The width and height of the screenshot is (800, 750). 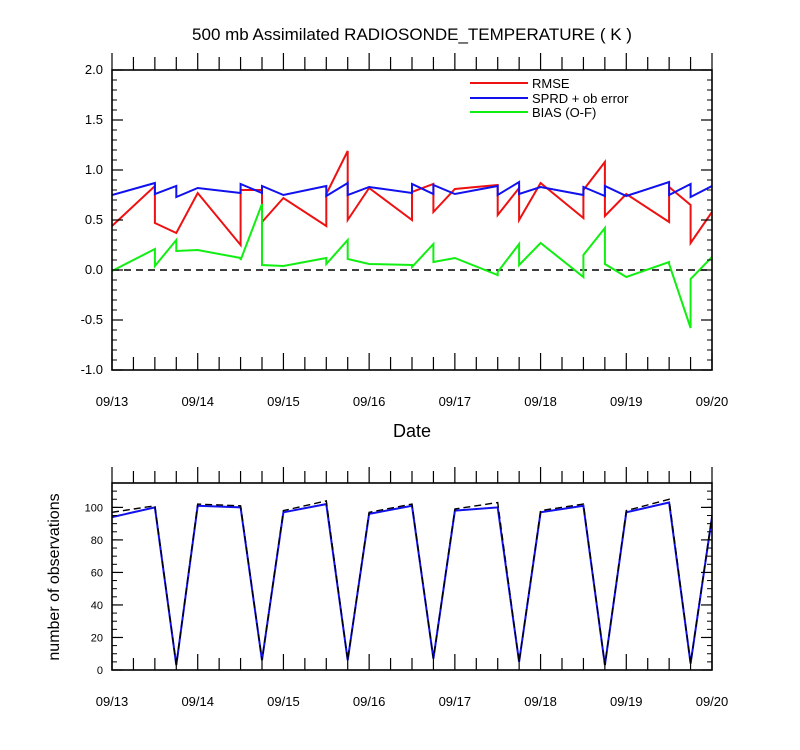 What do you see at coordinates (564, 112) in the screenshot?
I see `legend-label-bias: BIAS (O-F)` at bounding box center [564, 112].